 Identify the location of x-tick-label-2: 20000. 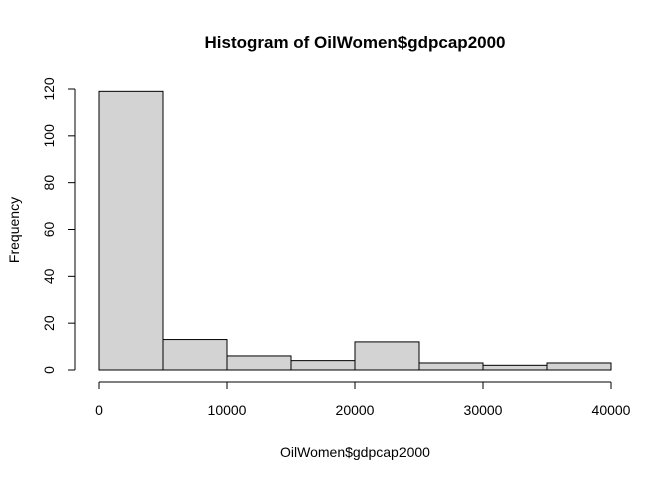
(355, 410).